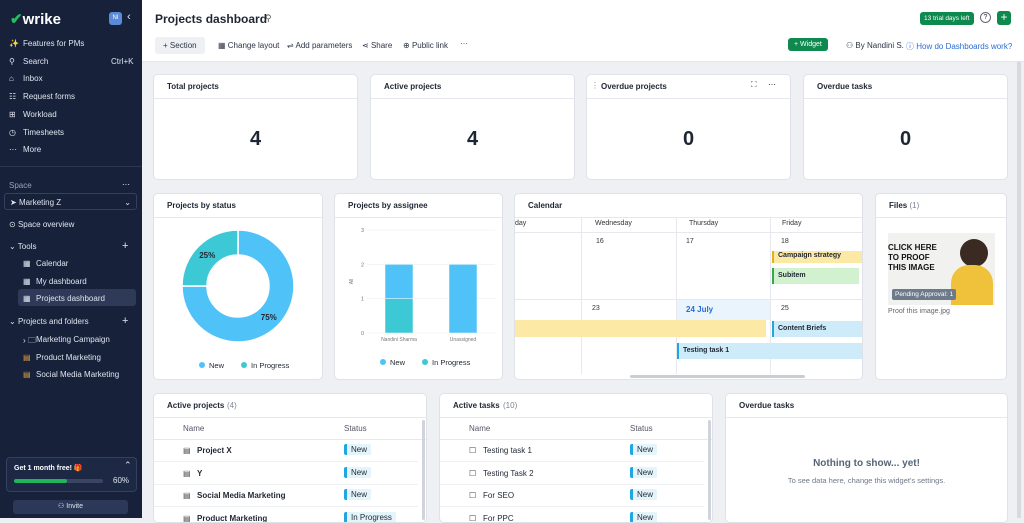 This screenshot has width=1024, height=523. I want to click on owner-label: By Nandini S., so click(879, 45).